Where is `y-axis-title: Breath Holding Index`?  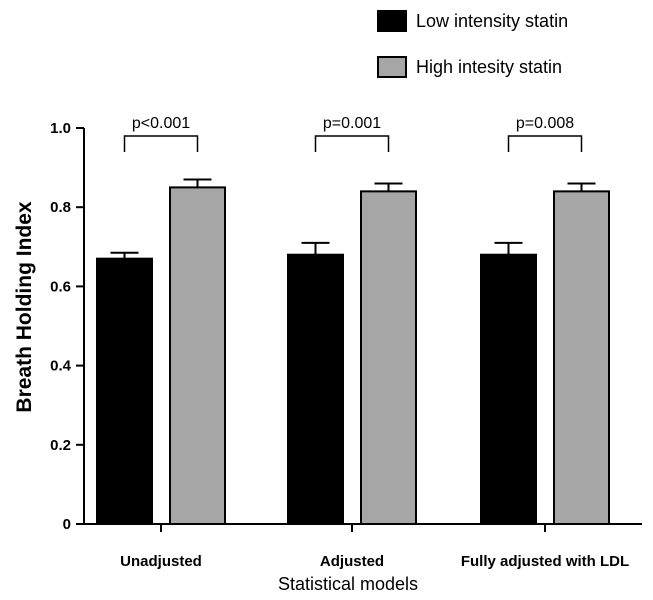
y-axis-title: Breath Holding Index is located at coordinates (24, 307).